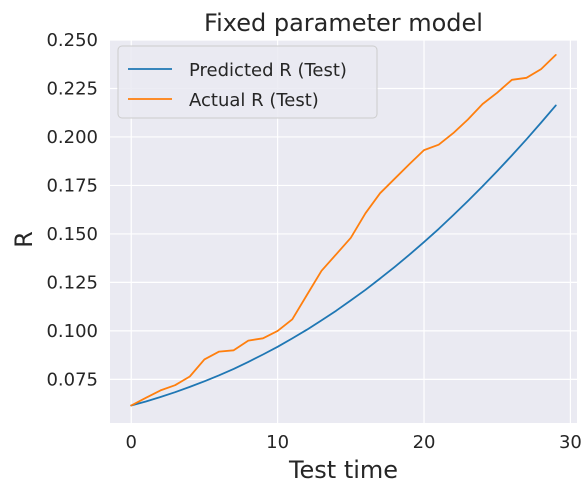  Describe the element at coordinates (343, 470) in the screenshot. I see `x-axis-title: Test time` at that location.